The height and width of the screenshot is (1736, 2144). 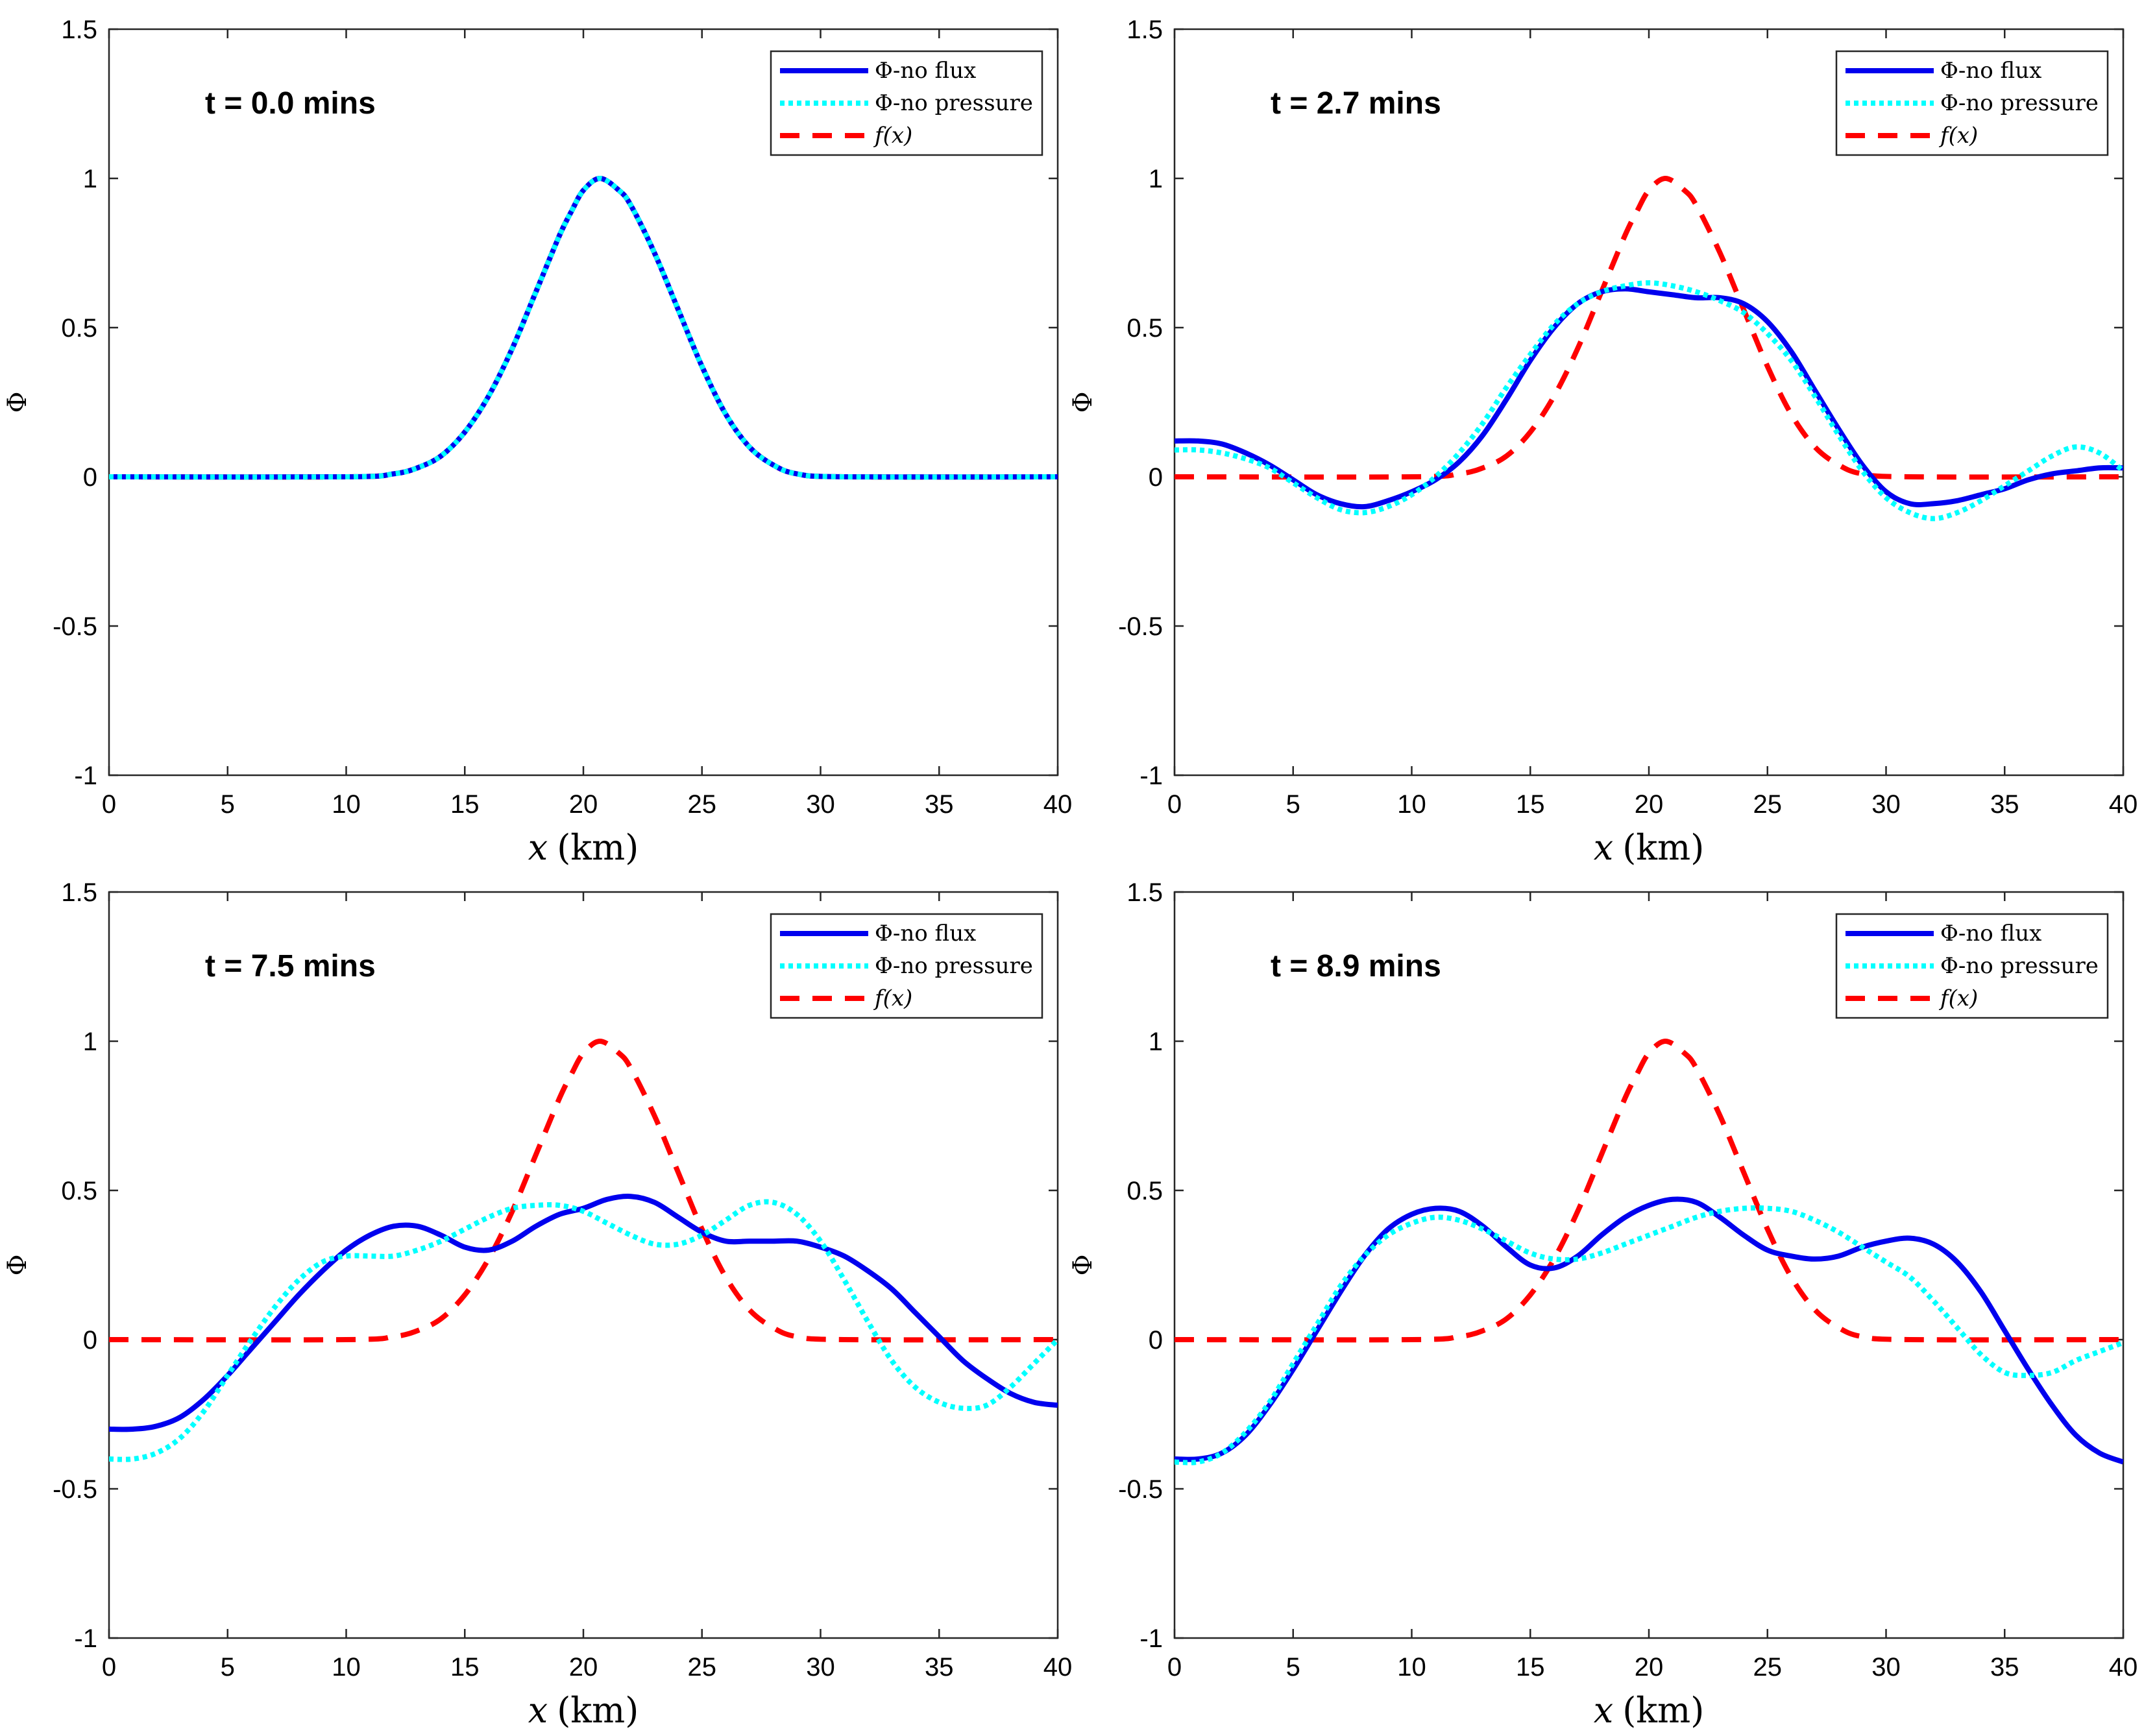 I want to click on time-annotation: t = 2.7 mins, so click(x=1356, y=104).